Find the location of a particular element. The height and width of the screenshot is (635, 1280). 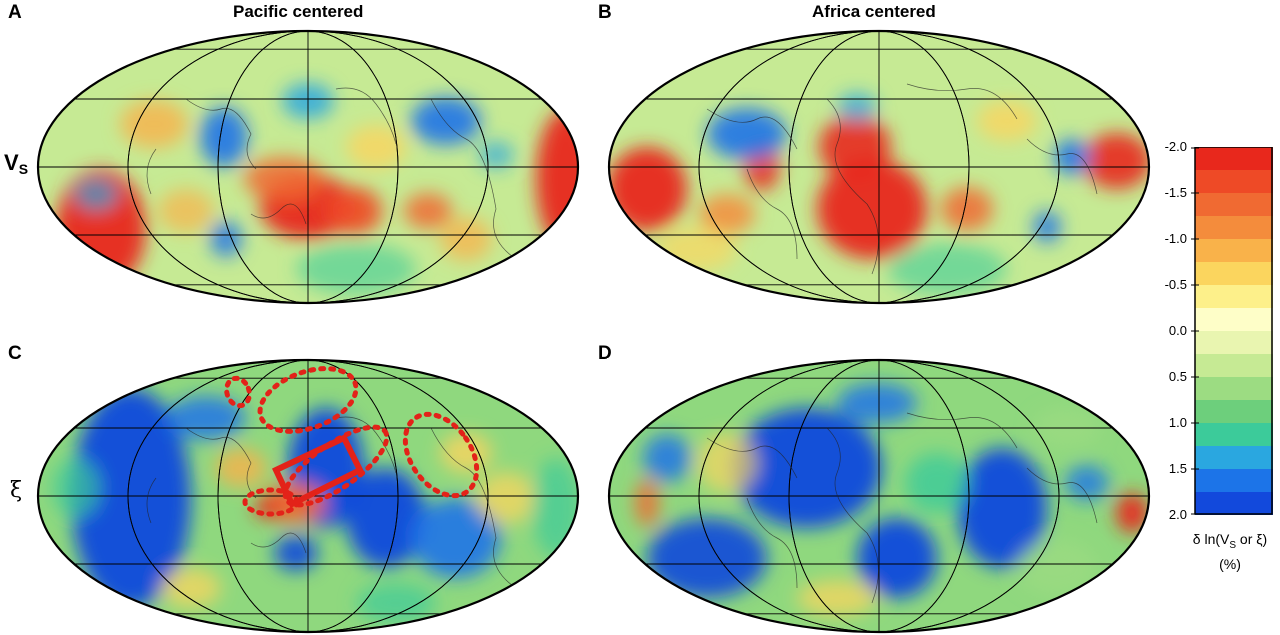

row-label-vs: VS is located at coordinates (16, 163).